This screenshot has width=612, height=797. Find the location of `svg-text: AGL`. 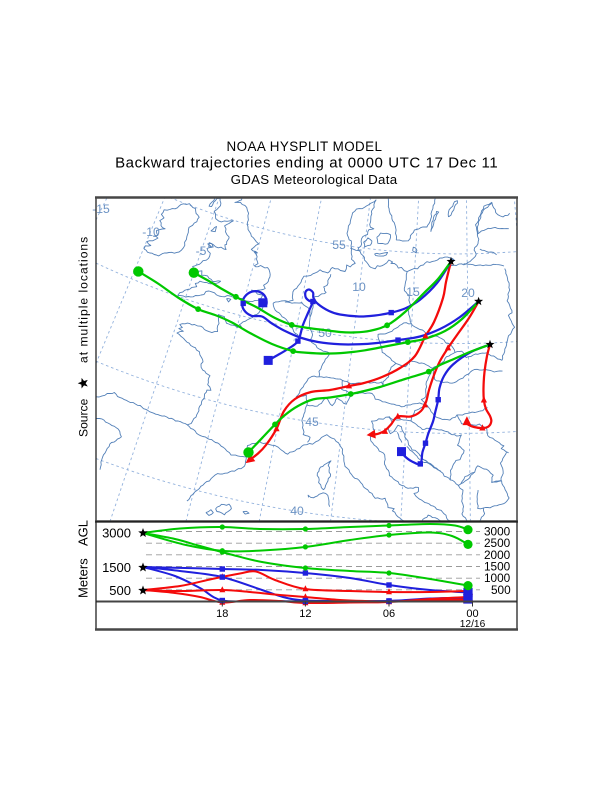

svg-text: AGL is located at coordinates (83, 533).